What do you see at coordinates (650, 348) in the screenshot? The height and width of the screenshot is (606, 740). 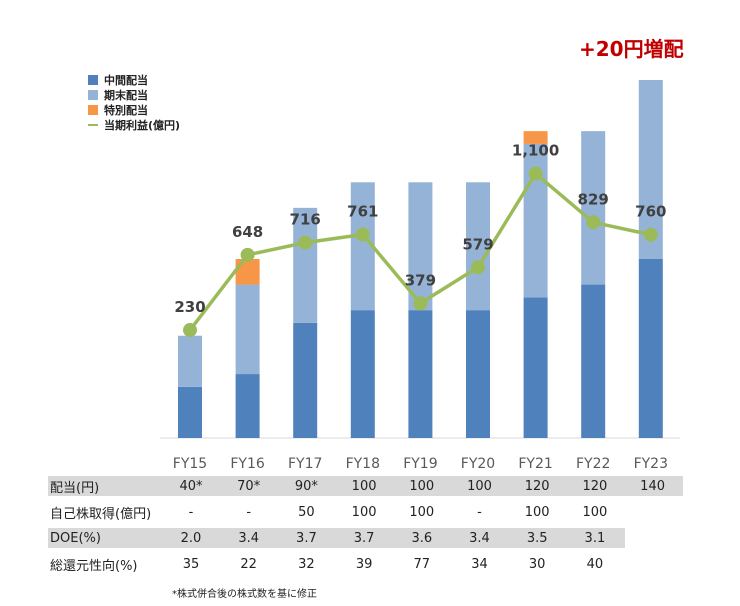 I see `bar-interim-fy23` at bounding box center [650, 348].